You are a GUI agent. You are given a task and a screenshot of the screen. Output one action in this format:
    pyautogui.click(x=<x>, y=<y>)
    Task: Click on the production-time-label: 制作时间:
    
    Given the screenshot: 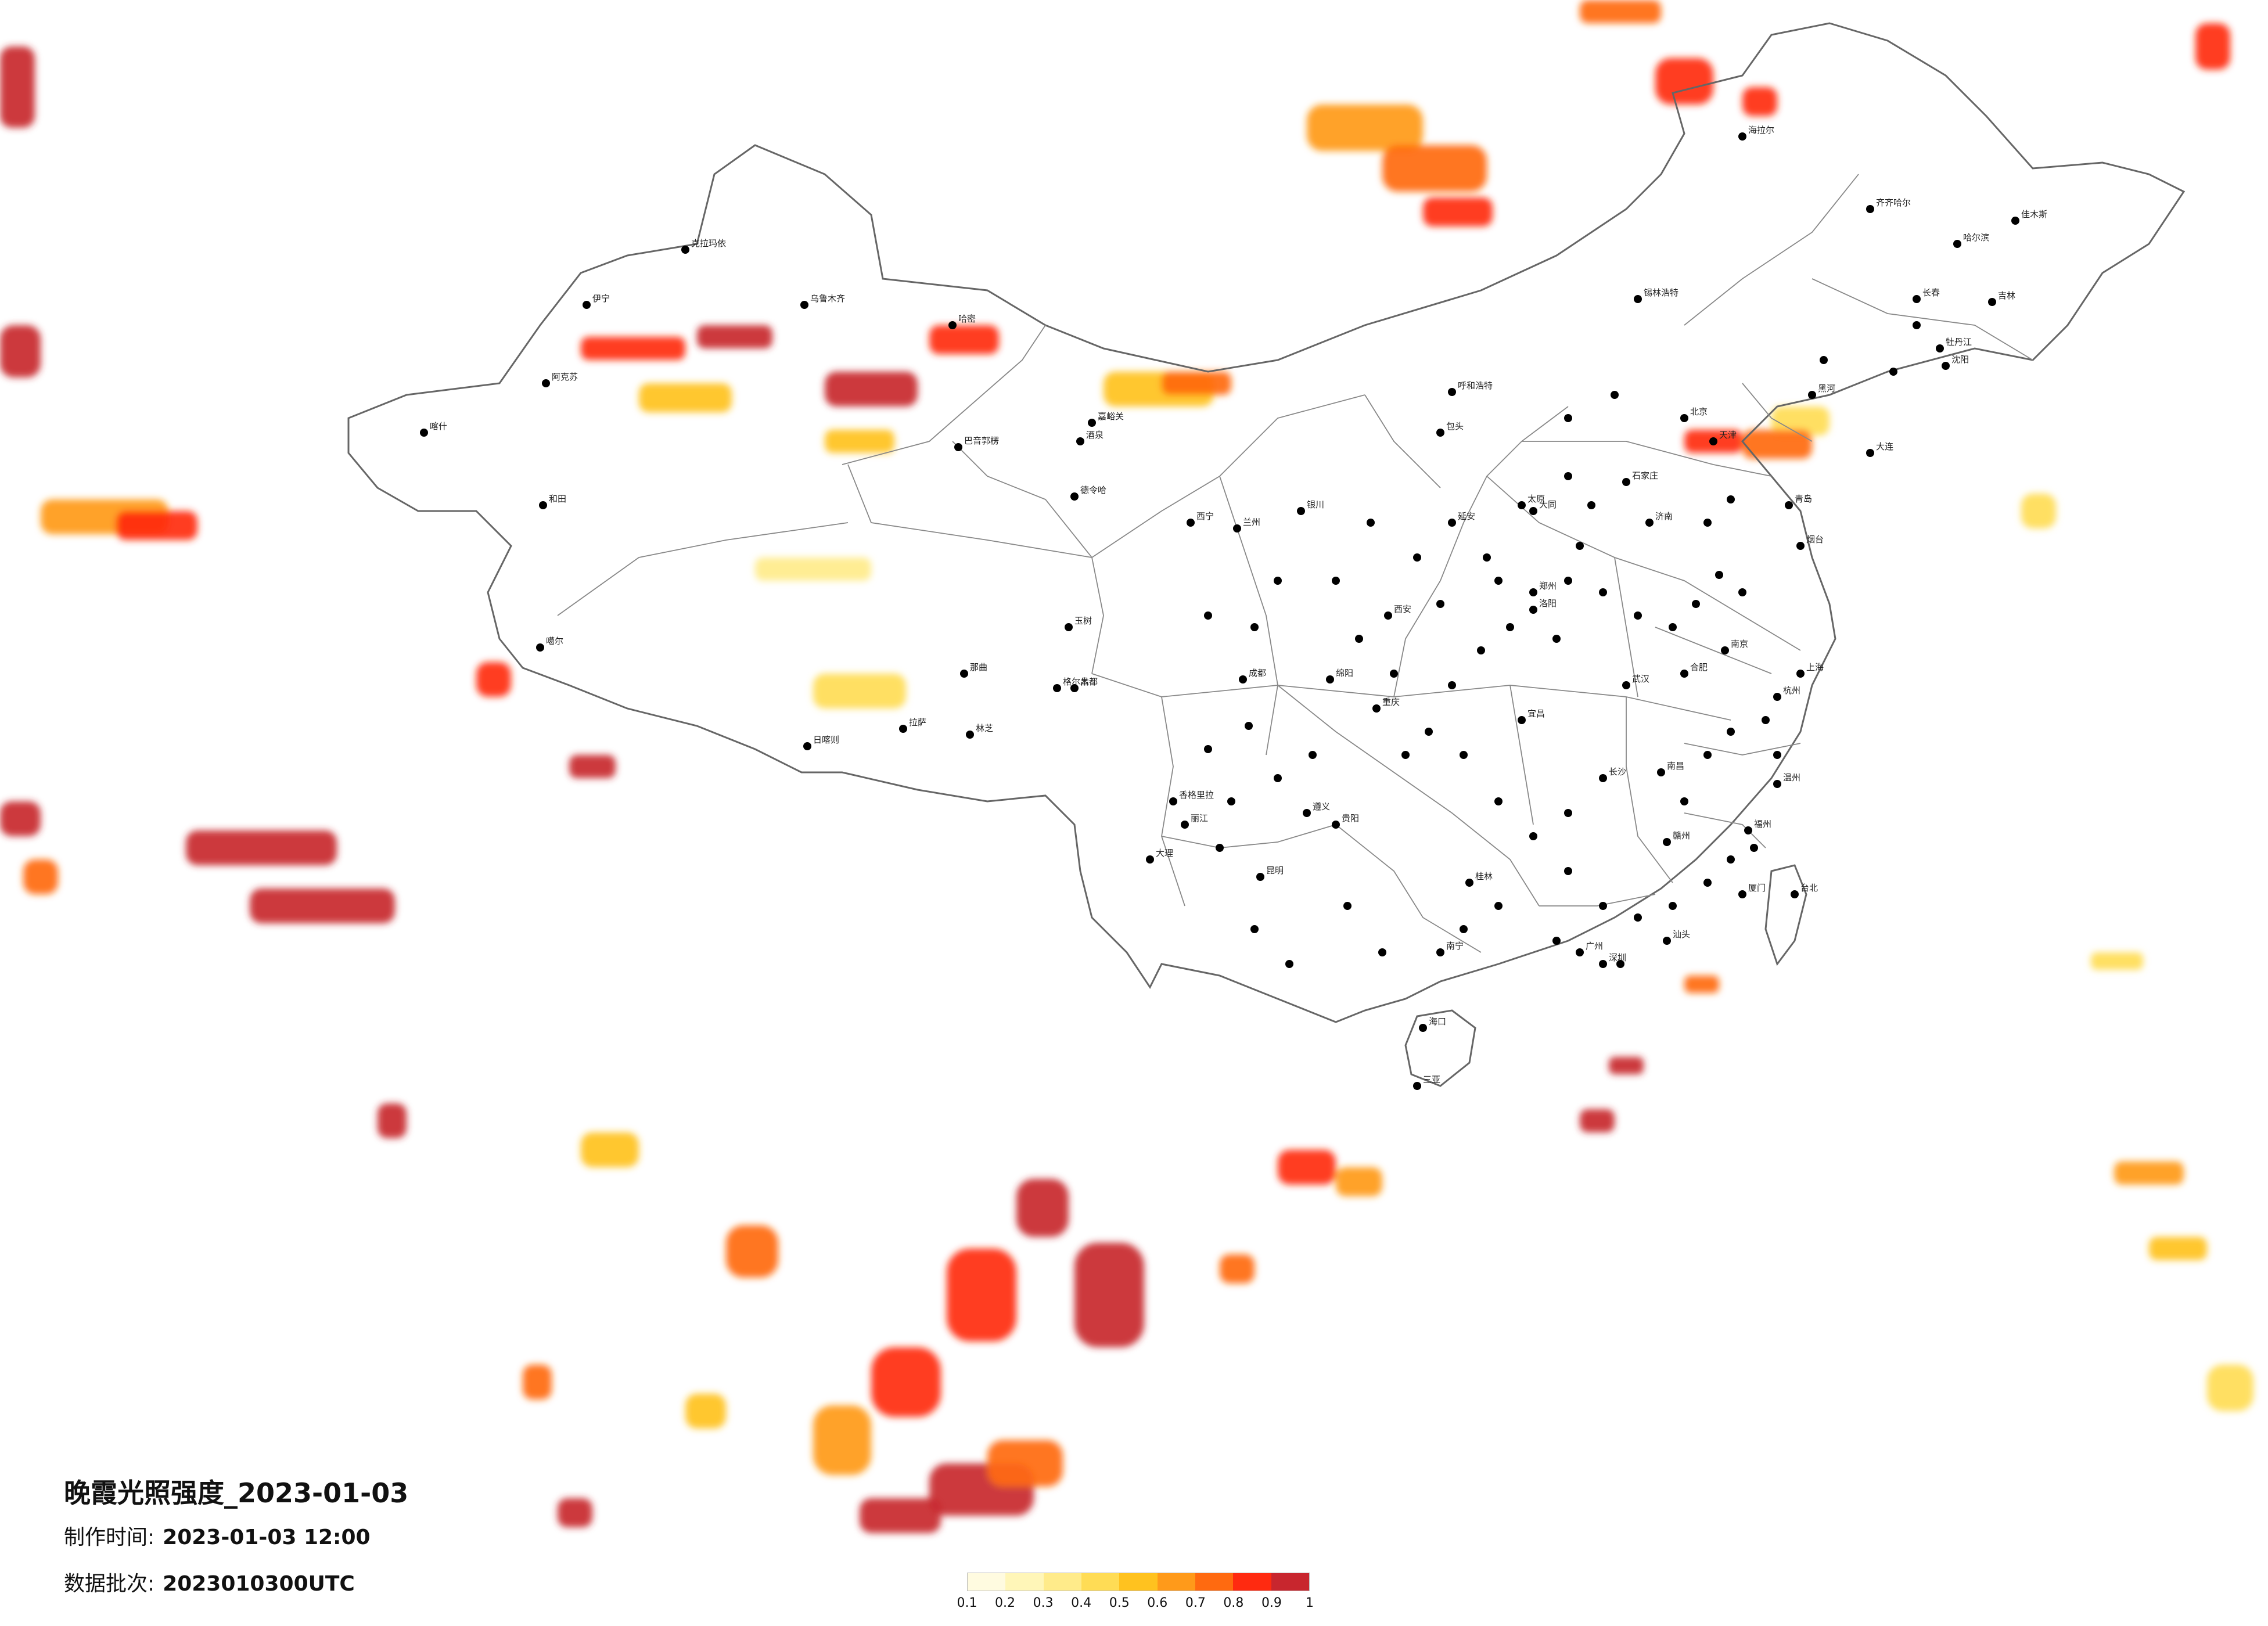 What is the action you would take?
    pyautogui.click(x=109, y=1537)
    